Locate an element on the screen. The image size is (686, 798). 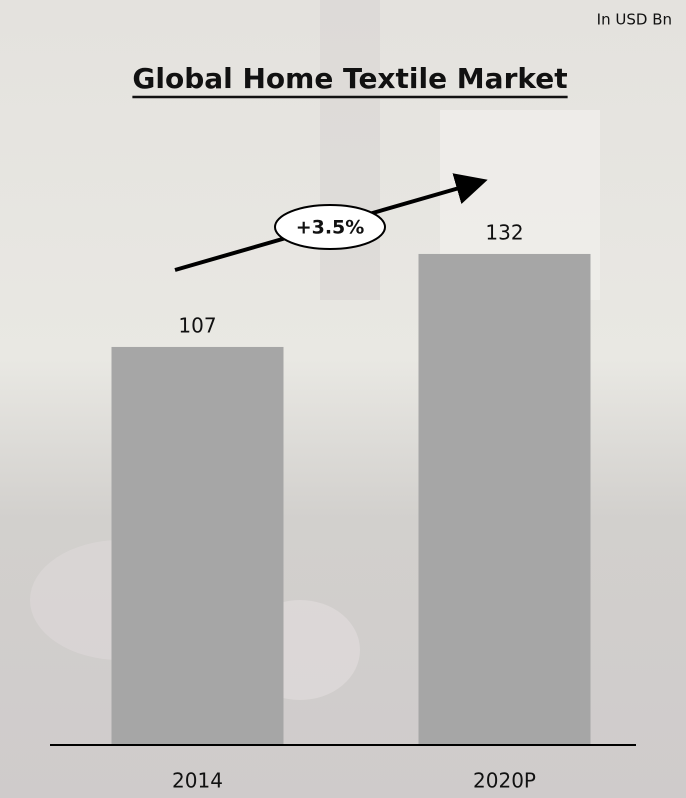
bar is located at coordinates (197, 545).